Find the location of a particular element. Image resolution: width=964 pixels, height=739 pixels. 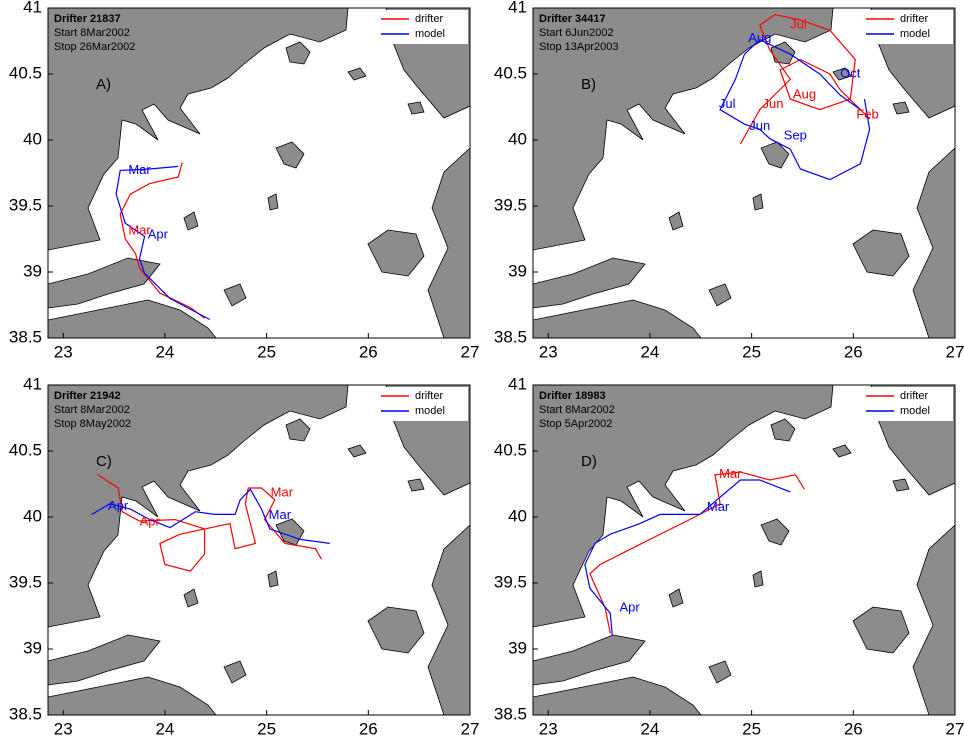

drifter-id: Drifter 21942 is located at coordinates (87, 396).